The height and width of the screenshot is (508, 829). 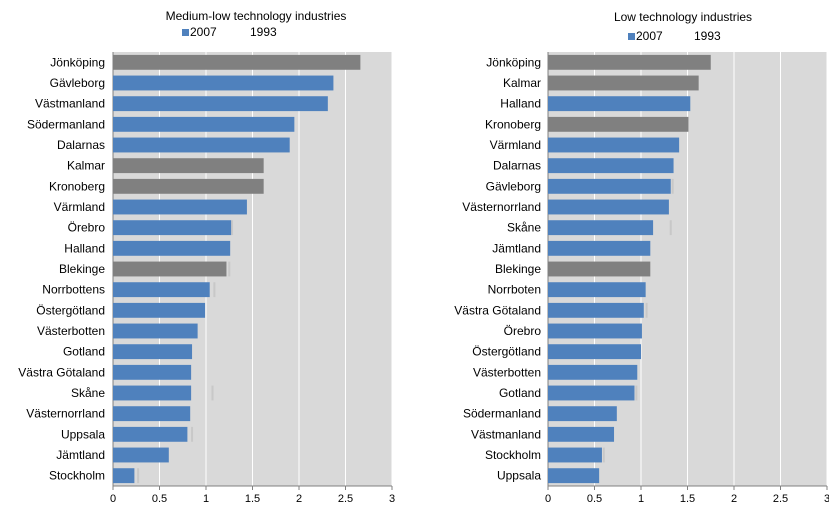 What do you see at coordinates (82, 269) in the screenshot?
I see `category-label: Blekinge` at bounding box center [82, 269].